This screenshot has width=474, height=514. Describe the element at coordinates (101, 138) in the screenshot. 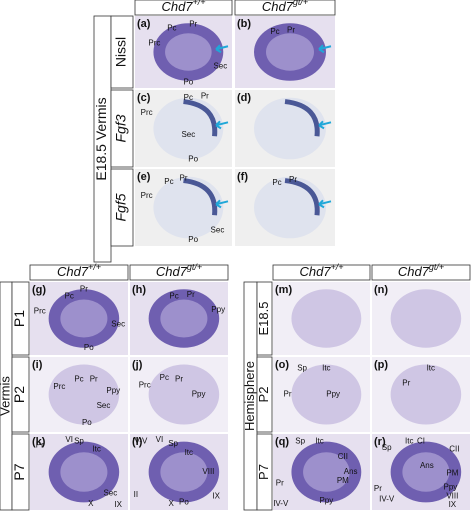

I see `row-label: E18.5 Vermis` at that location.